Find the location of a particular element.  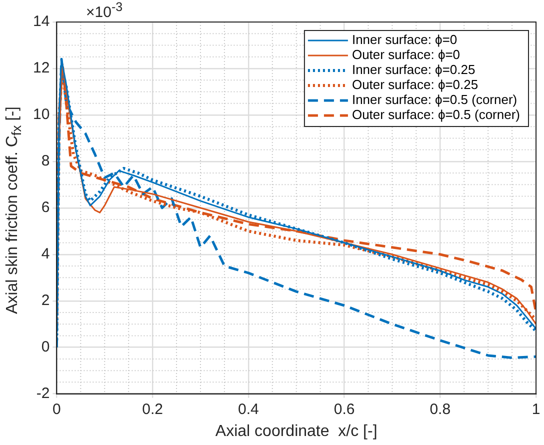

x-axis-title: Axial coordinate x/c [-] is located at coordinates (296, 431).